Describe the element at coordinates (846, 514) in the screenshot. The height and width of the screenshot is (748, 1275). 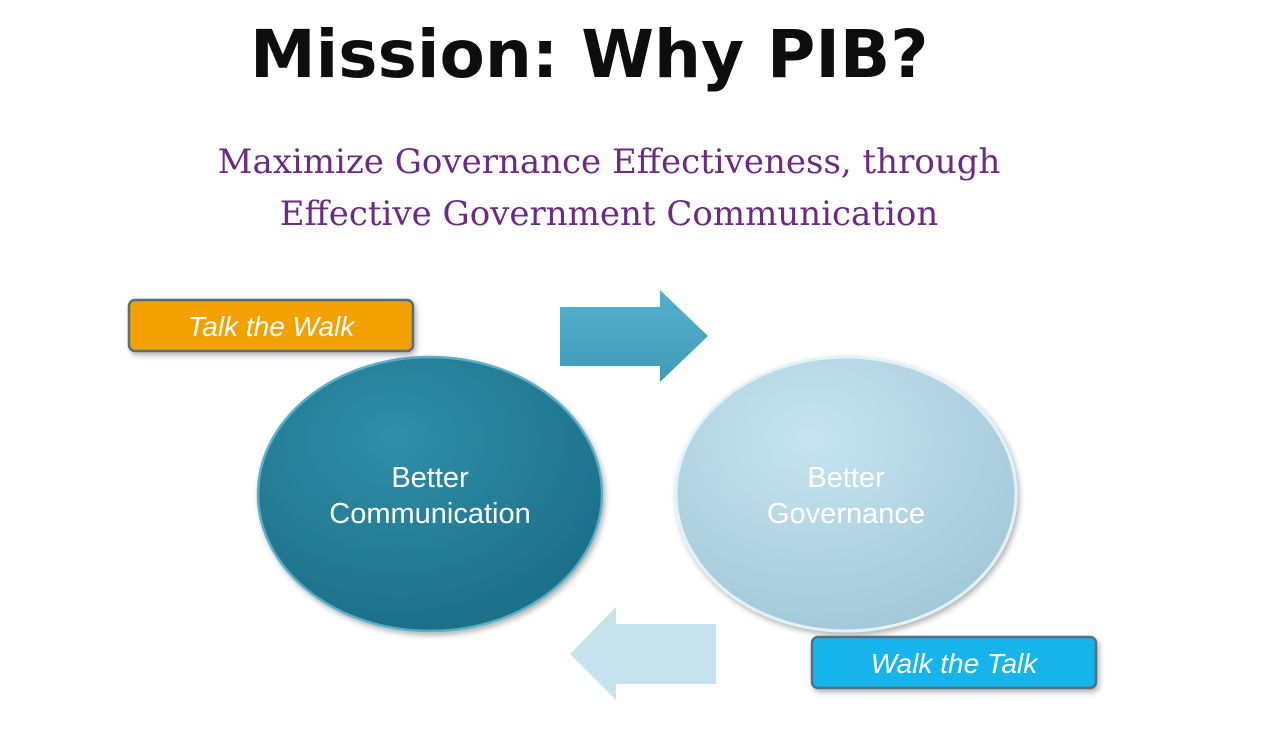
I see `node-better-governance-label-2: Governance` at that location.